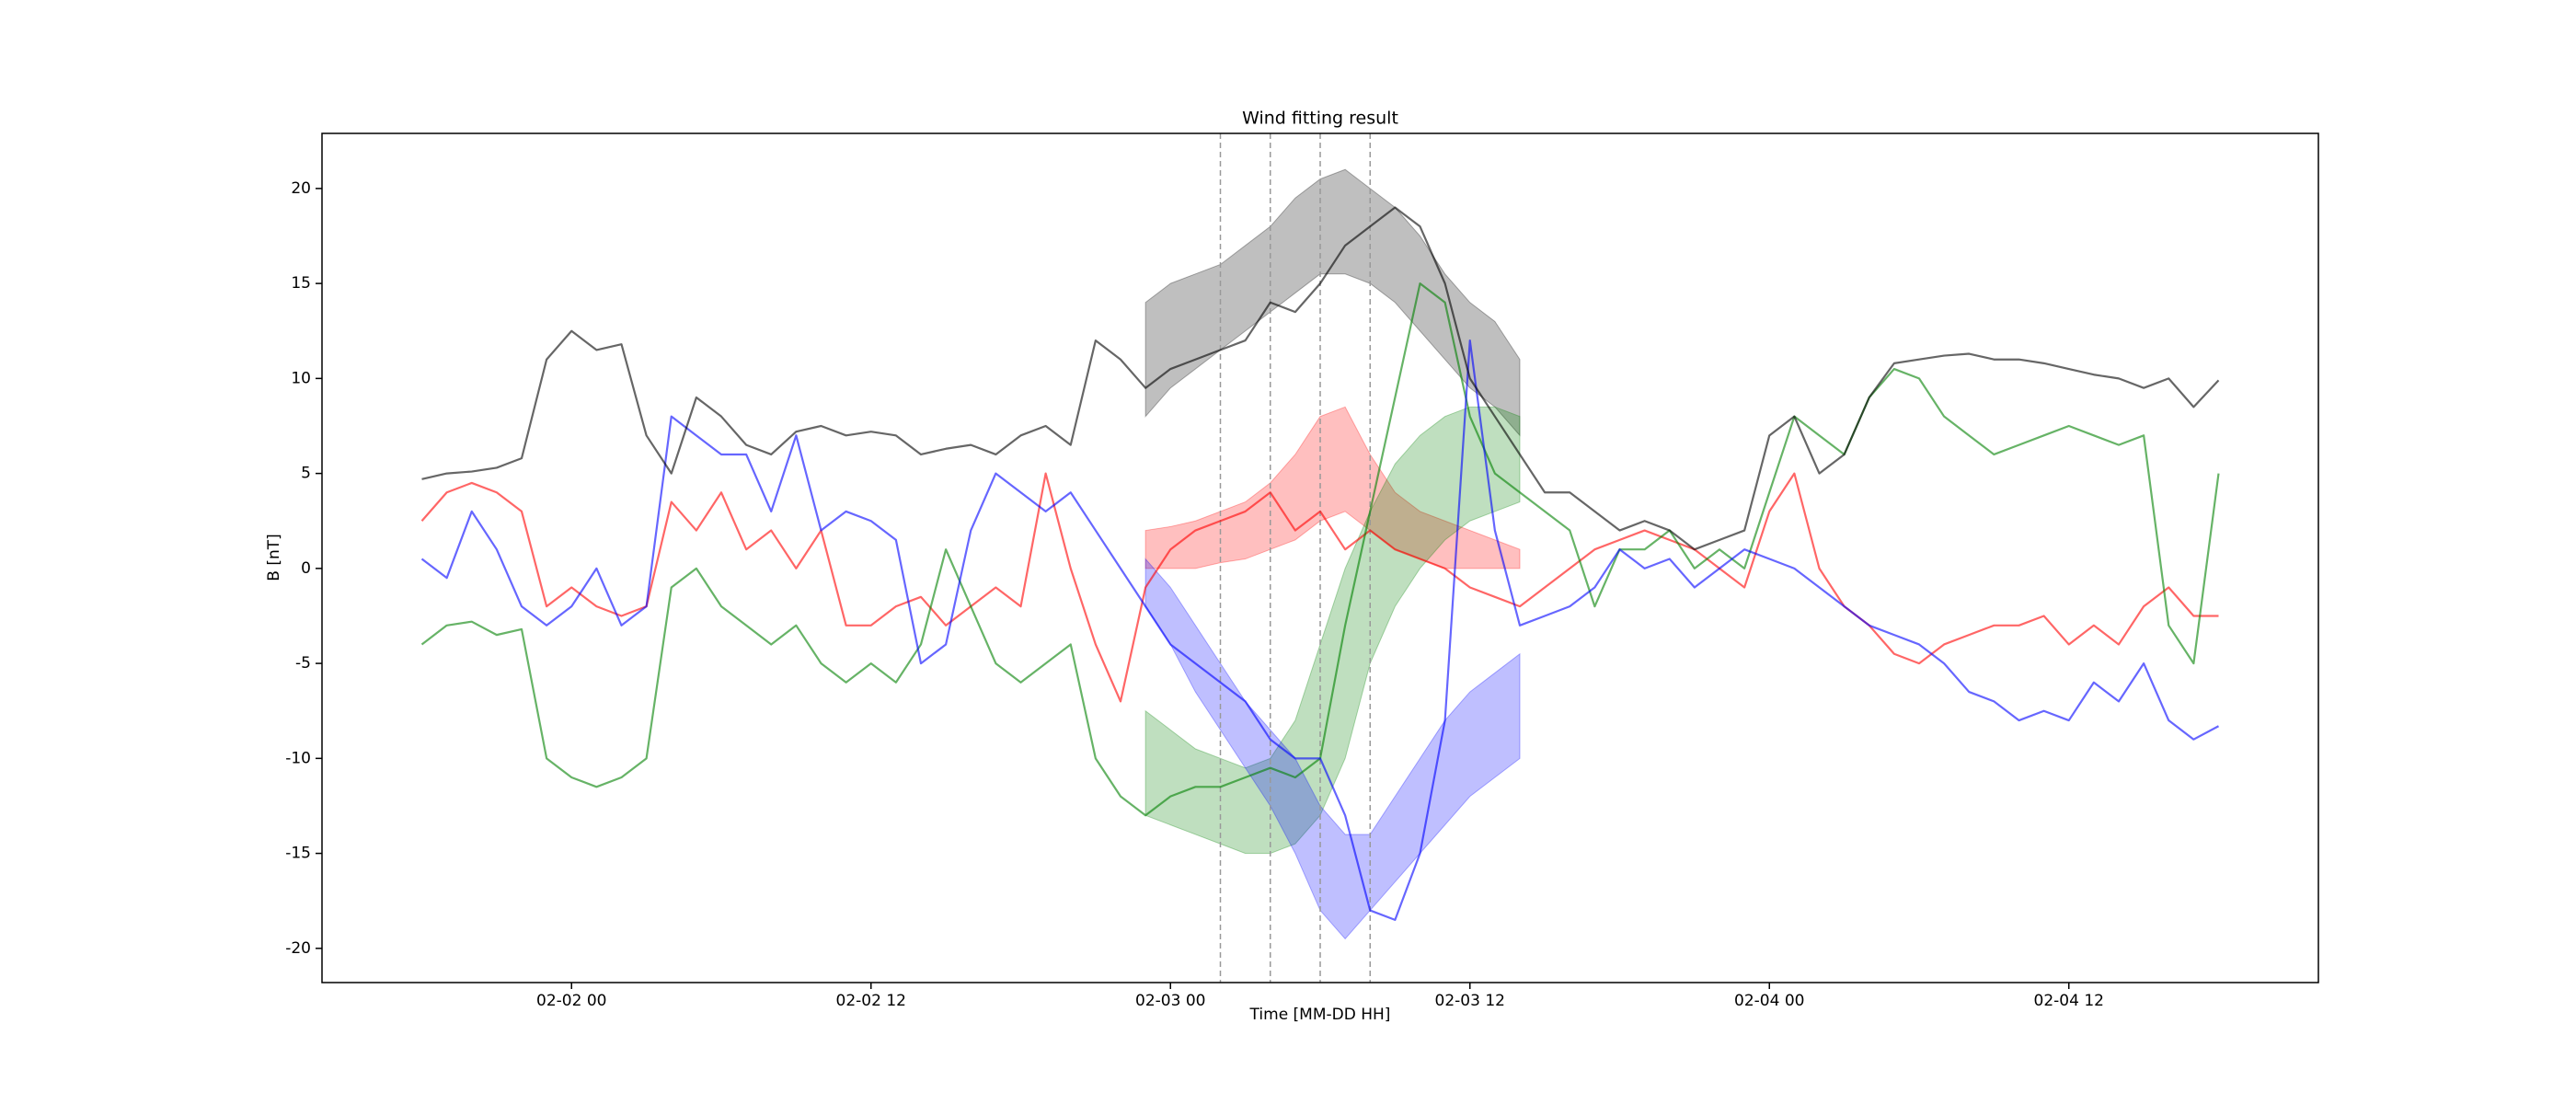 The image size is (2576, 1104). I want to click on x-axis-label: Time [MM-DD HH], so click(1320, 1015).